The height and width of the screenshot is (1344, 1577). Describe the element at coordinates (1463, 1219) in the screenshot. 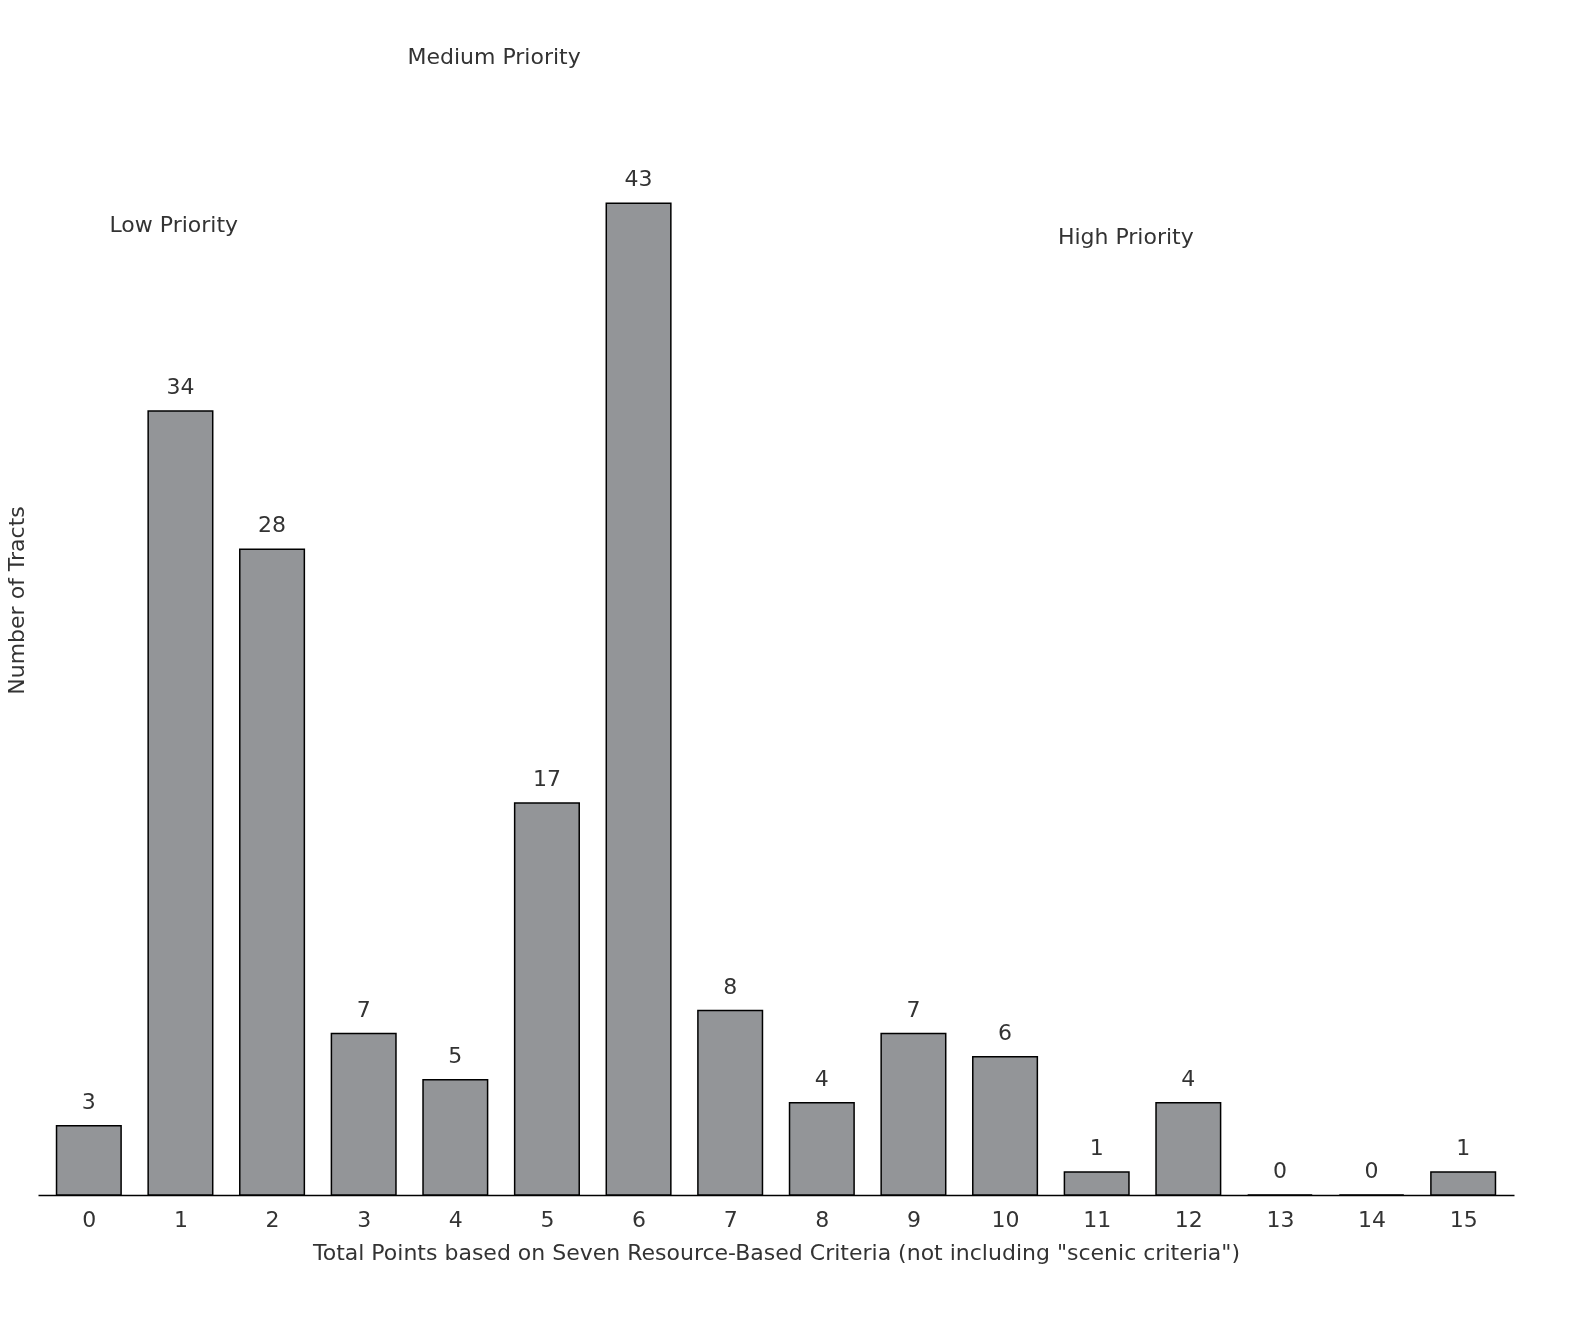

I see `x-tick-label: 15` at that location.